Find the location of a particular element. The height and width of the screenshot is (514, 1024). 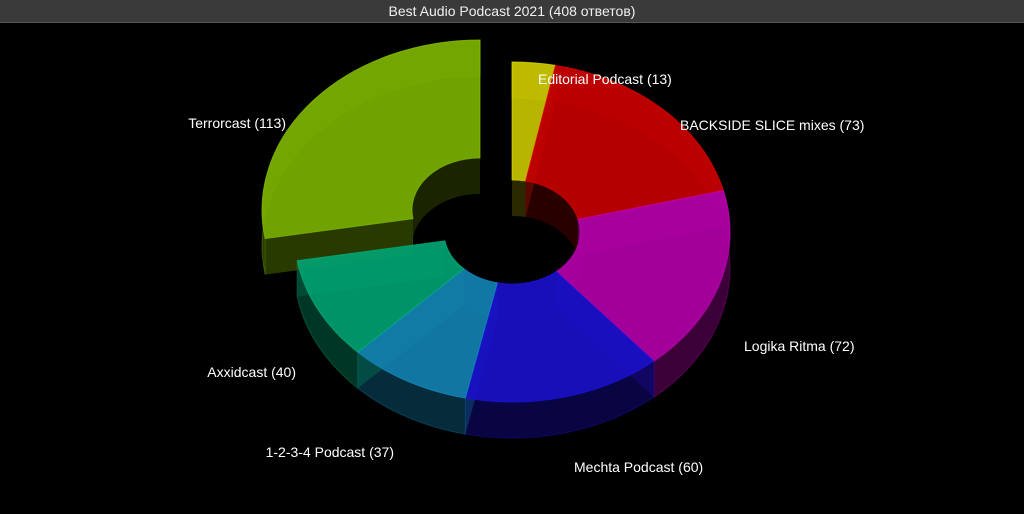

slice-label-0: Editorial Podcast (13) is located at coordinates (605, 79).